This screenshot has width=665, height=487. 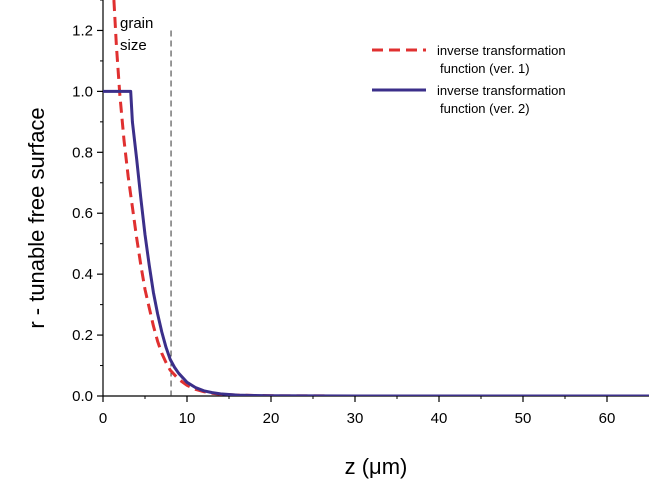 What do you see at coordinates (82, 30) in the screenshot?
I see `y-tick-label: 1.2` at bounding box center [82, 30].